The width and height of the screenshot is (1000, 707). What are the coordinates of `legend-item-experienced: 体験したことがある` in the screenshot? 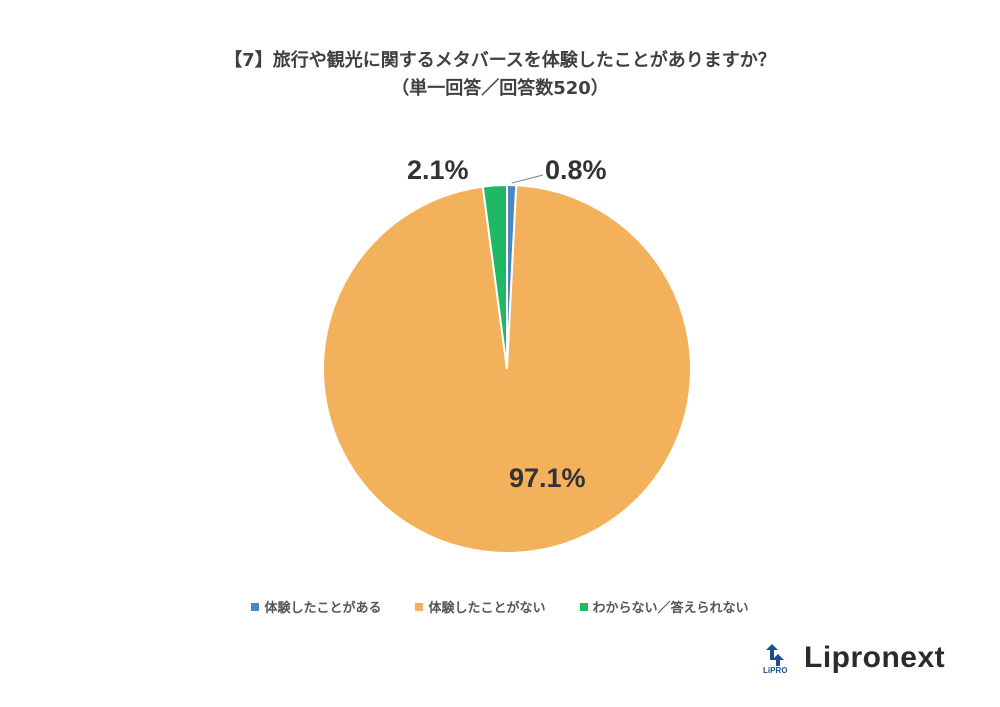 It's located at (316, 606).